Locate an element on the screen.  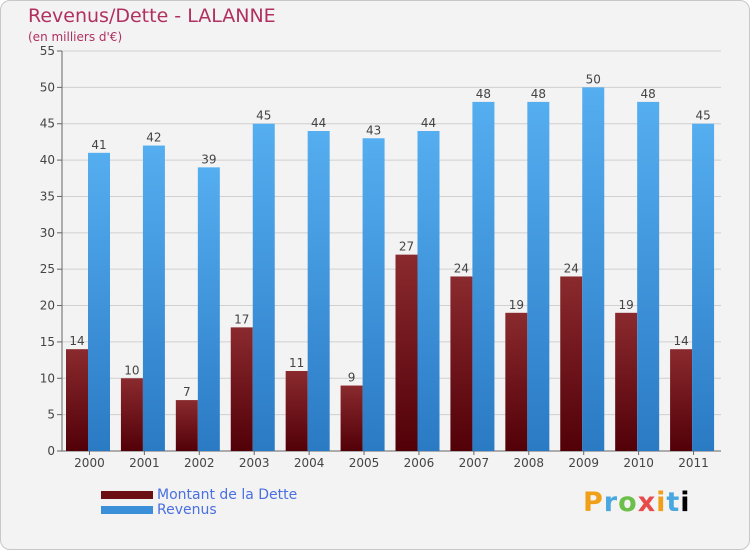
y-tick-label: 35 is located at coordinates (47, 196).